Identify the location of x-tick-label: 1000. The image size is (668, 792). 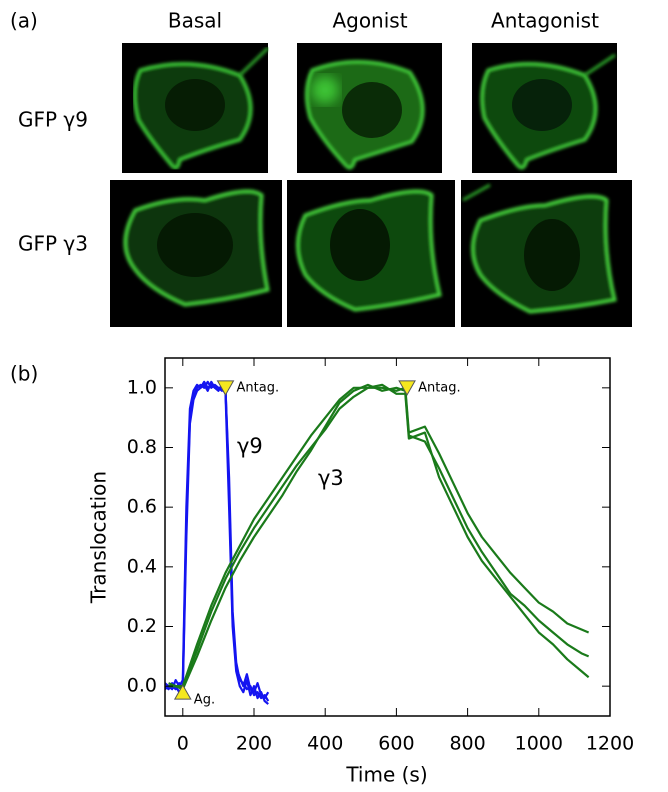
(539, 744).